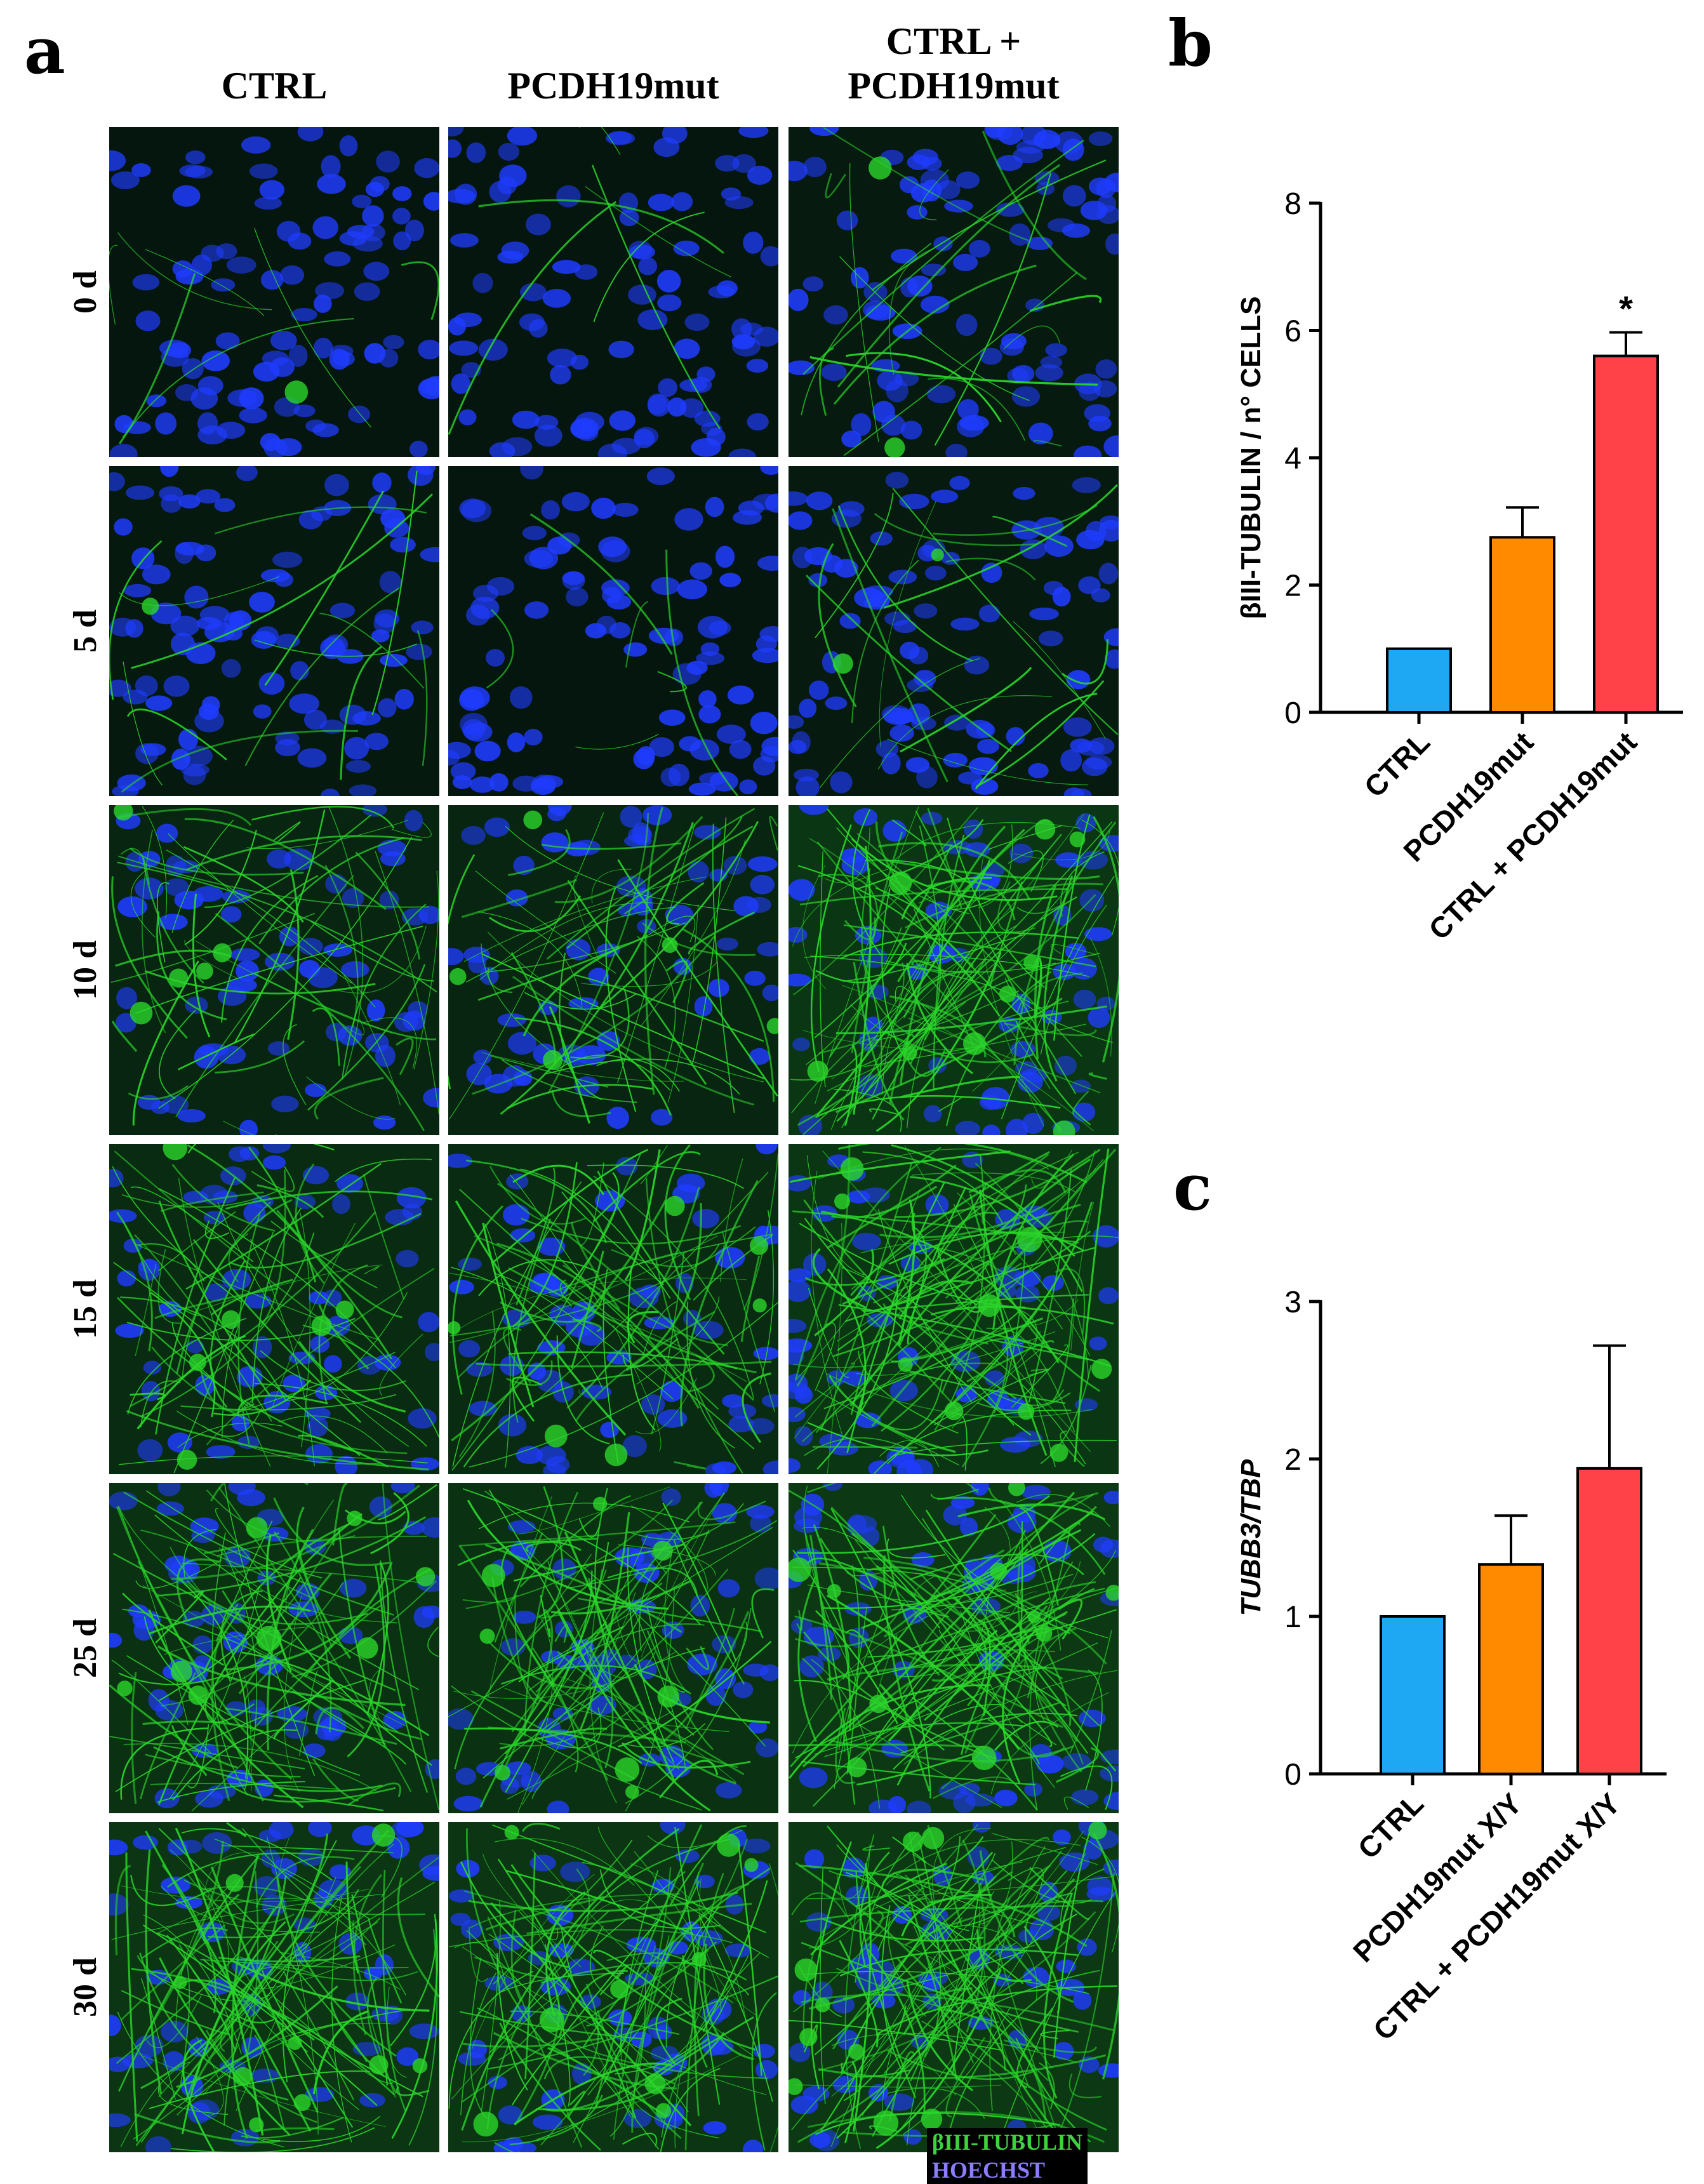  What do you see at coordinates (44, 50) in the screenshot?
I see `panel-label-a: a` at bounding box center [44, 50].